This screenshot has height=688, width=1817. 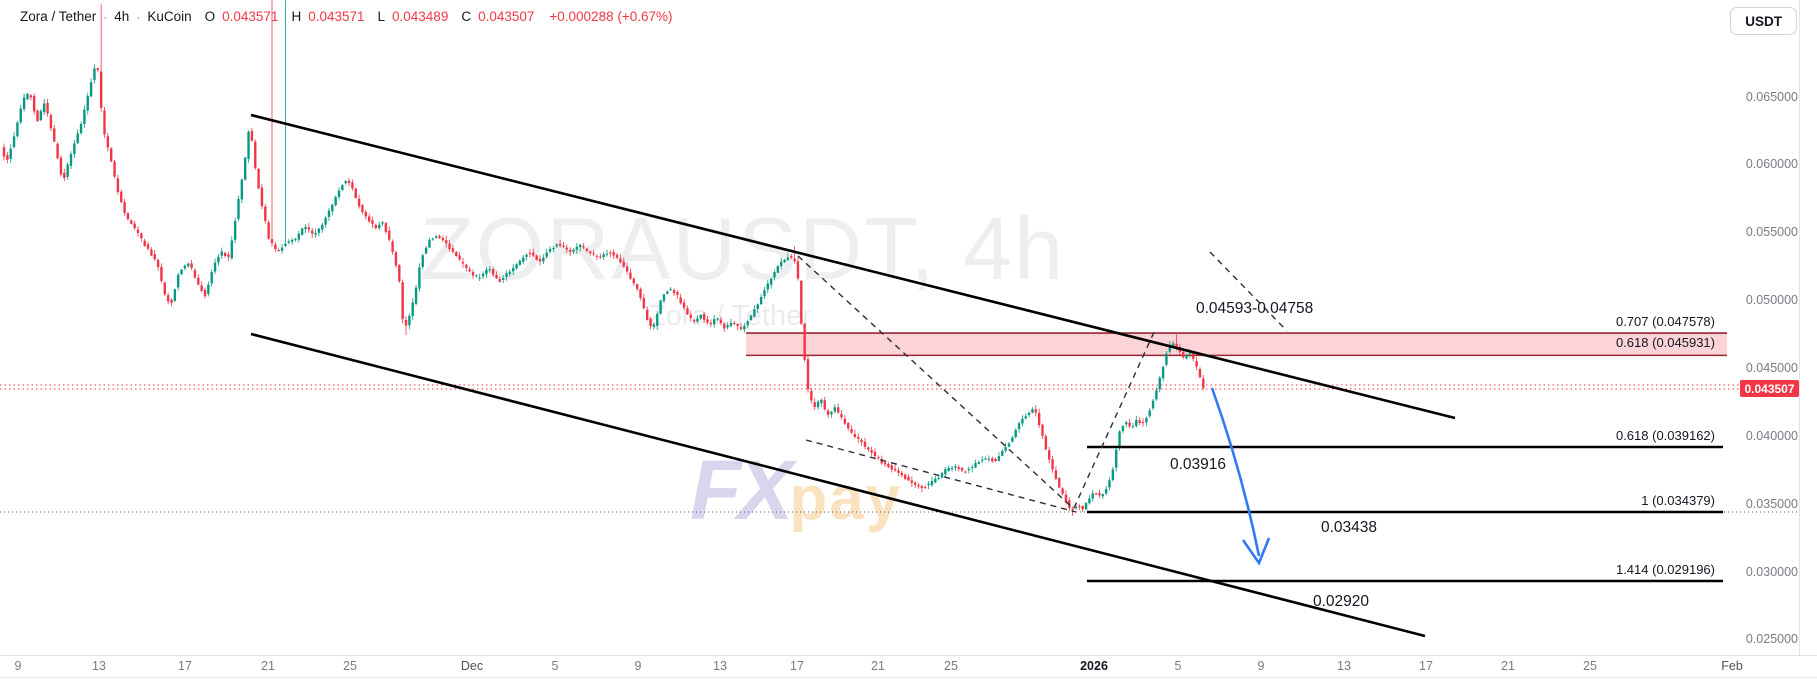 I want to click on timeframe-label: 4h, so click(x=122, y=16).